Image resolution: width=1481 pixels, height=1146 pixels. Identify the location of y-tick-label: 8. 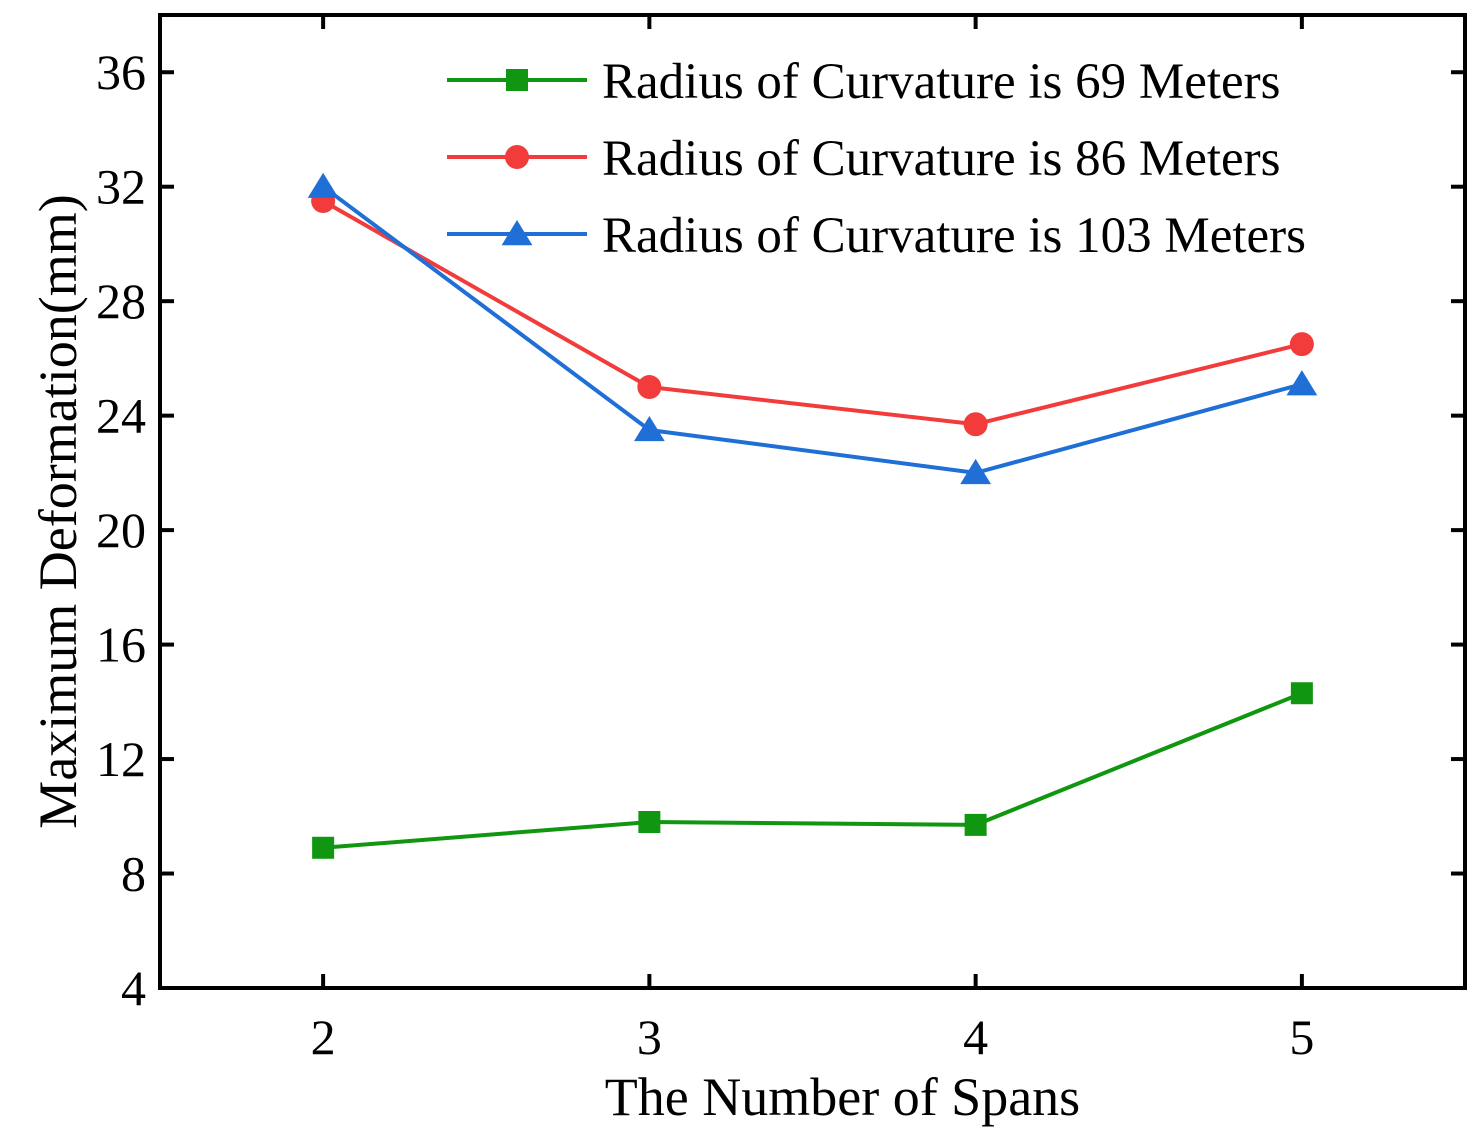
(133, 874).